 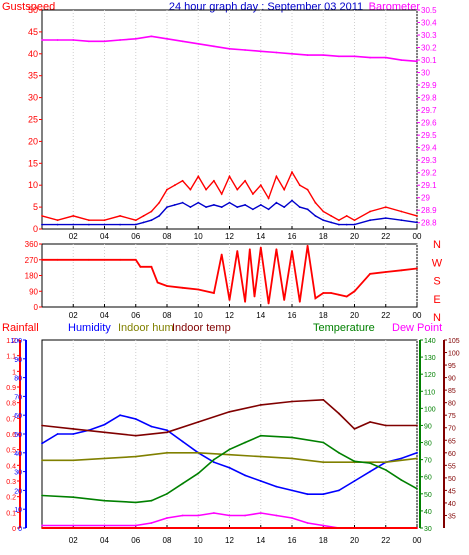 I want to click on temp-axis-tick-label: 50, so click(x=428, y=495).